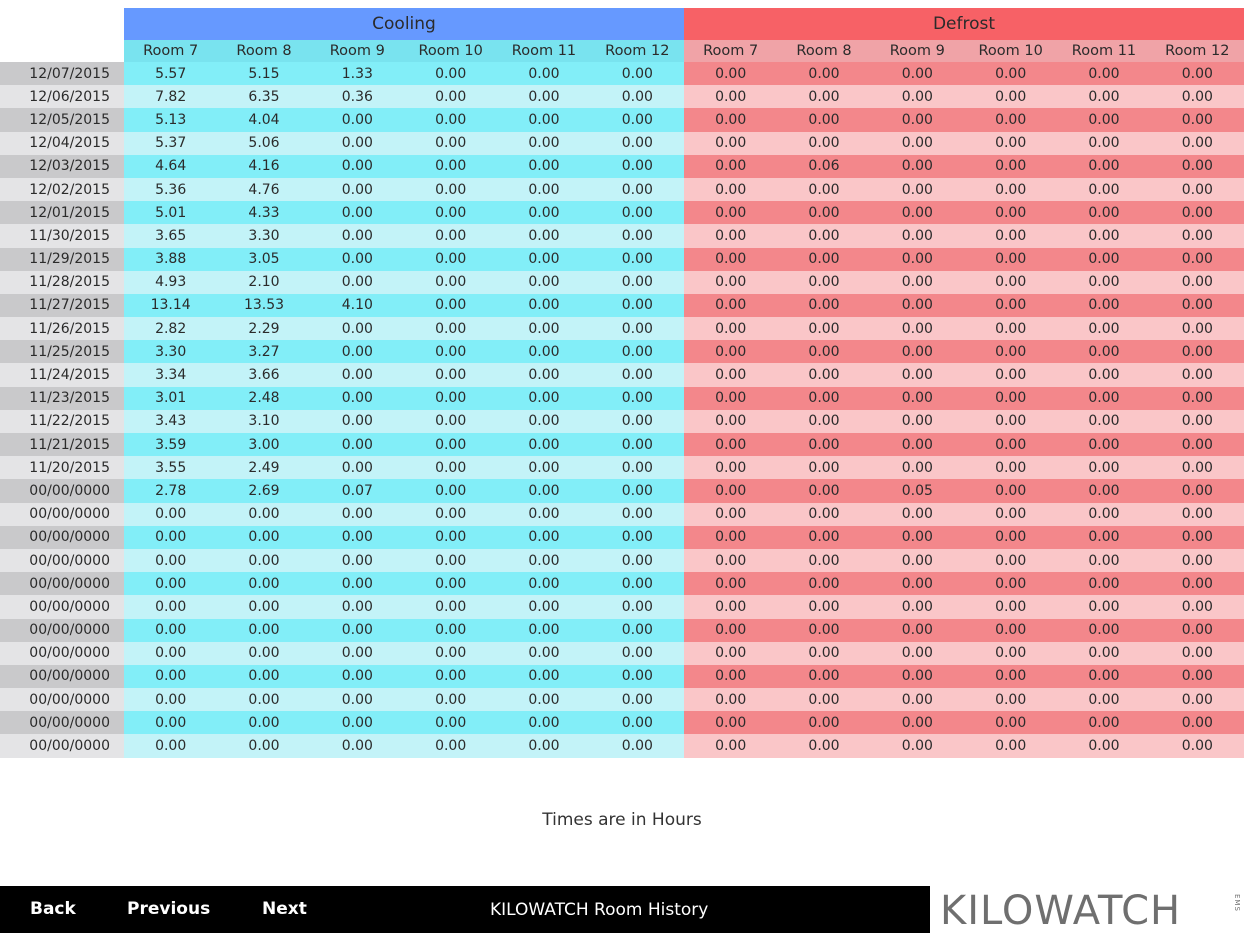  I want to click on next-button: Next, so click(284, 909).